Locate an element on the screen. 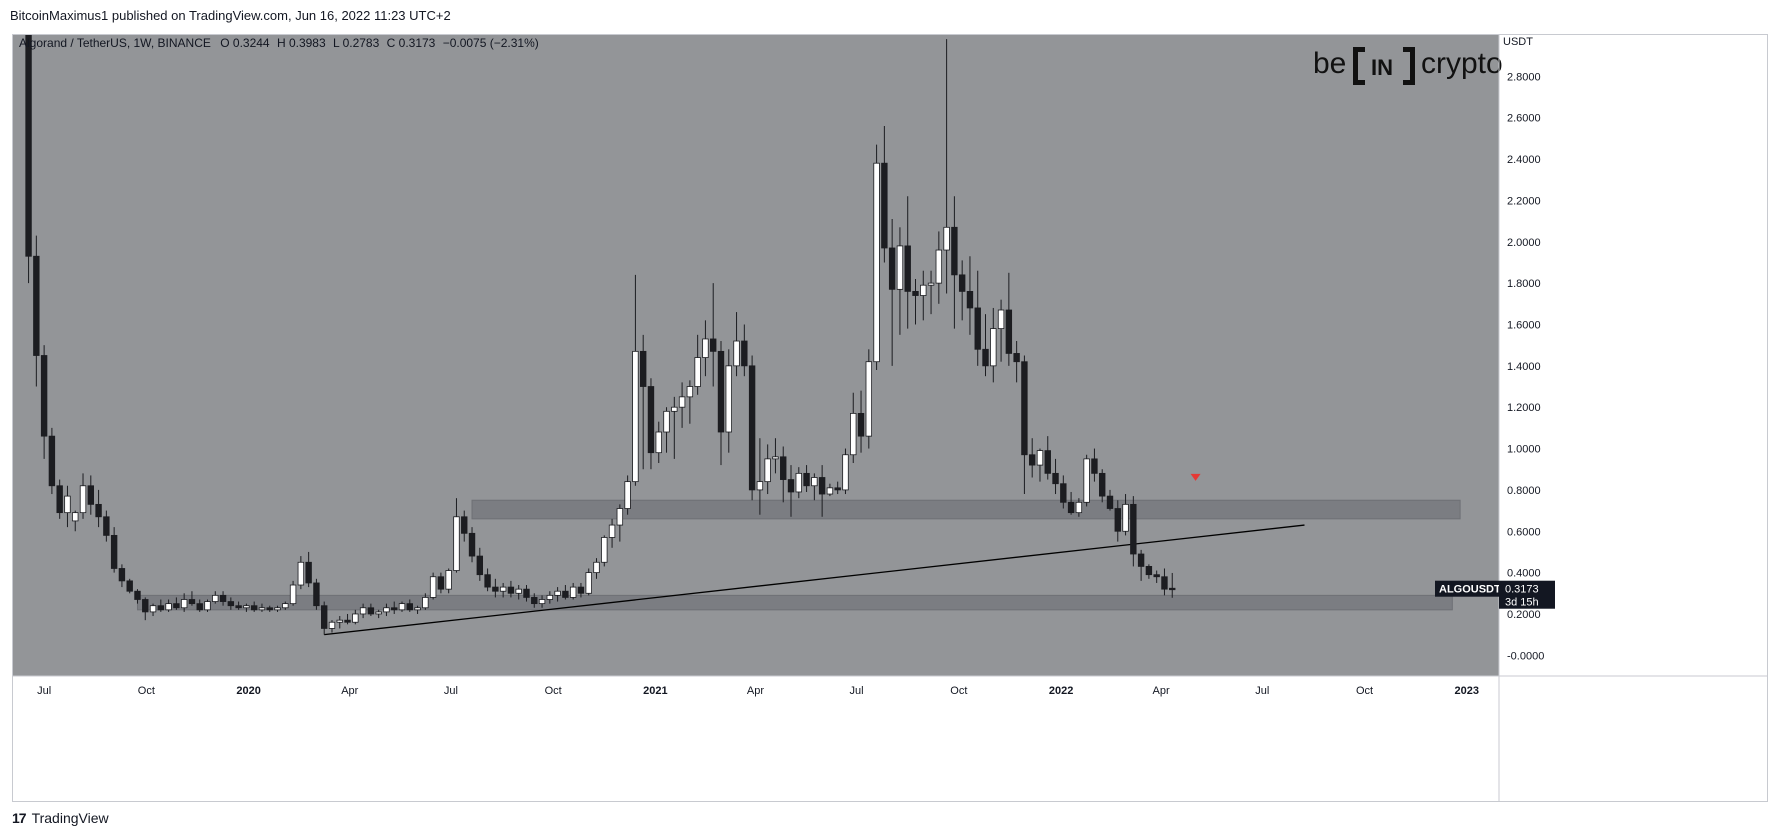  y-tick-label: 2.0000 is located at coordinates (1524, 243).